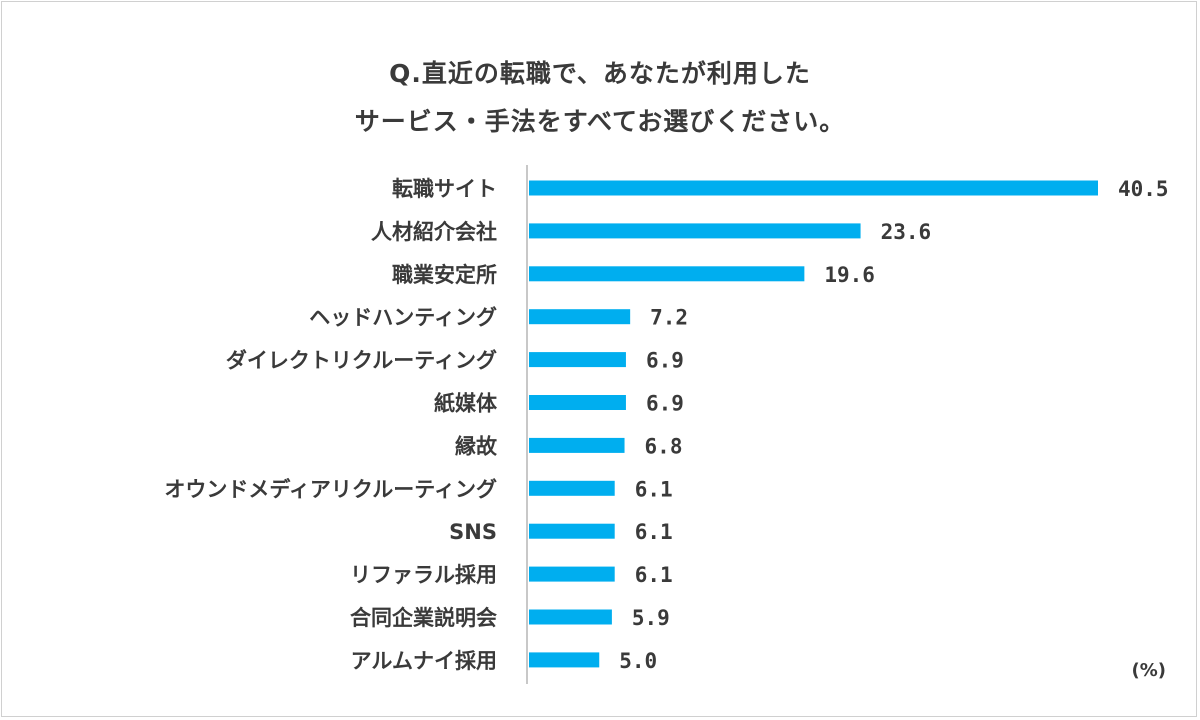  I want to click on category-label: 合同企業説明会, so click(423, 618).